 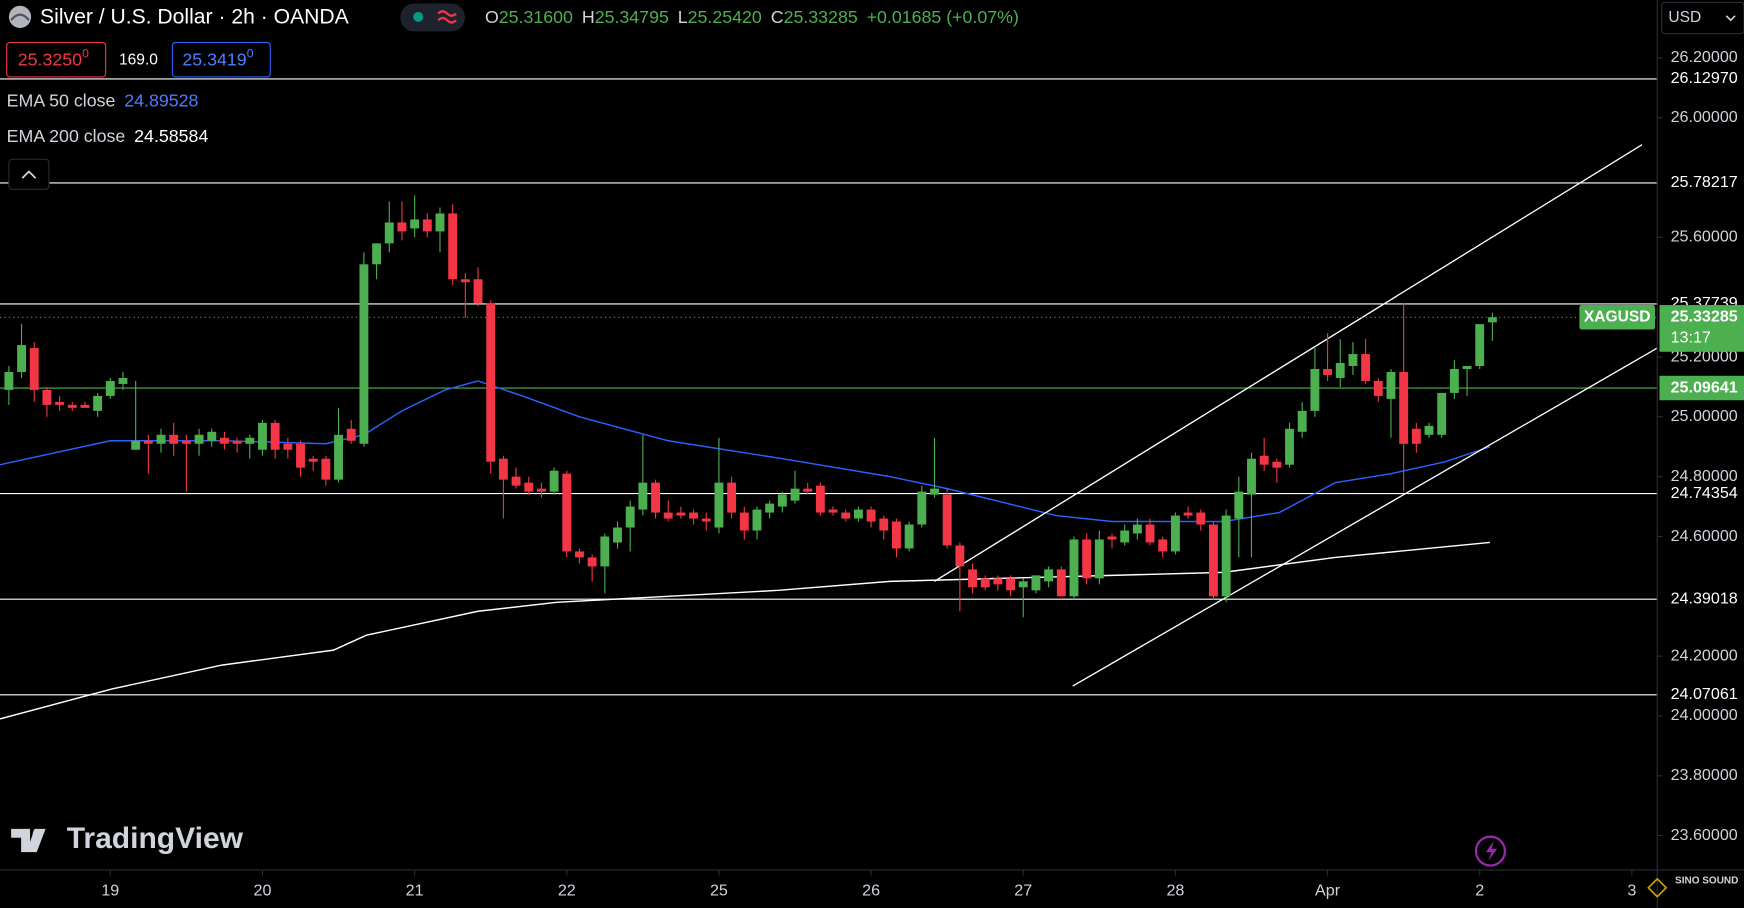 I want to click on sell-button, so click(x=56, y=59).